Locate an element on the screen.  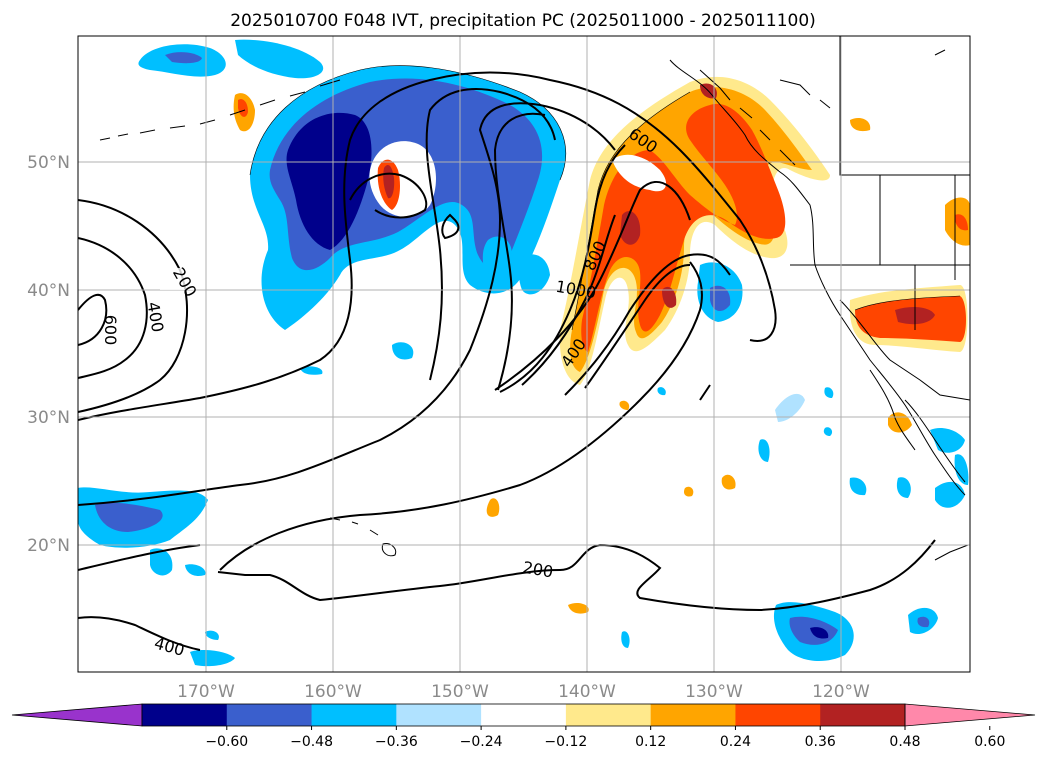
lon-tick-labels: 170°W 160°W 150°W 140°W 130°W 120°W is located at coordinates (523, 692).